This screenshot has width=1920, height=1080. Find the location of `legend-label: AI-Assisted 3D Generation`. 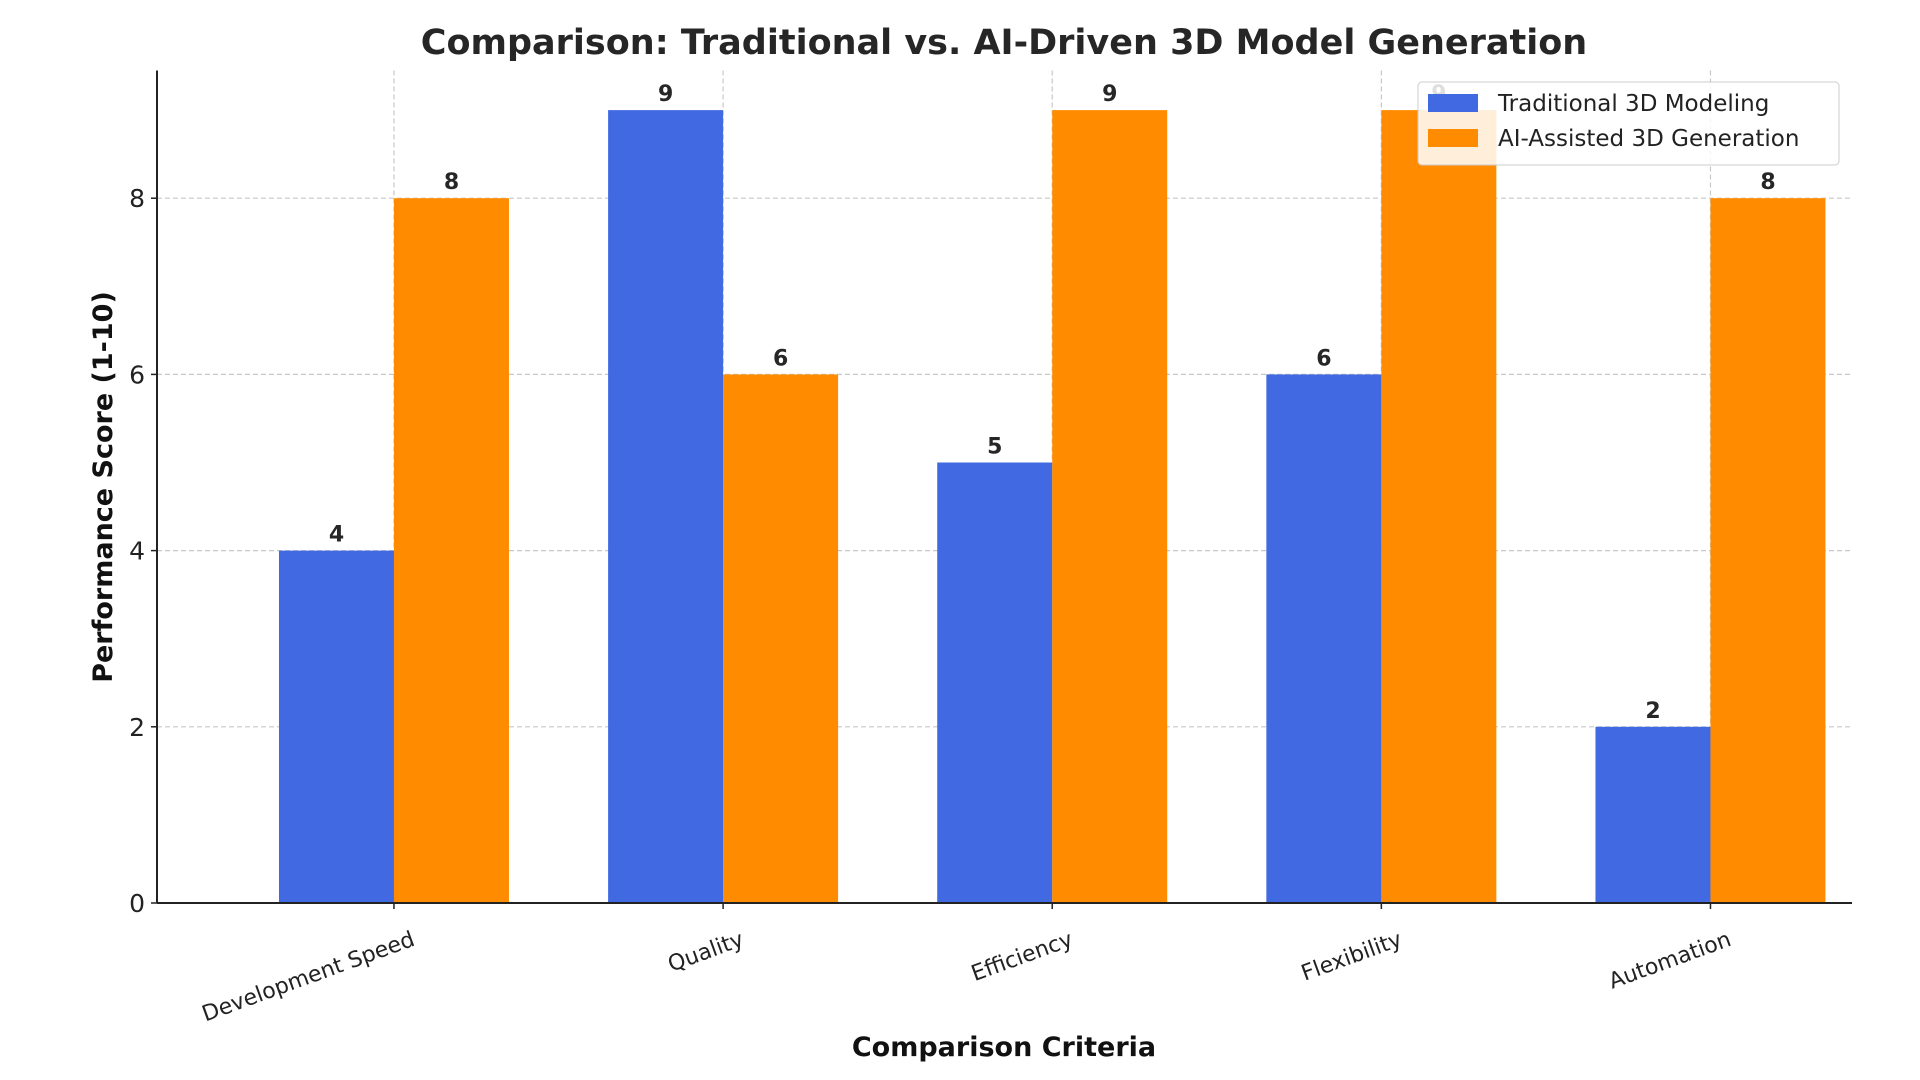

legend-label: AI-Assisted 3D Generation is located at coordinates (1648, 139).